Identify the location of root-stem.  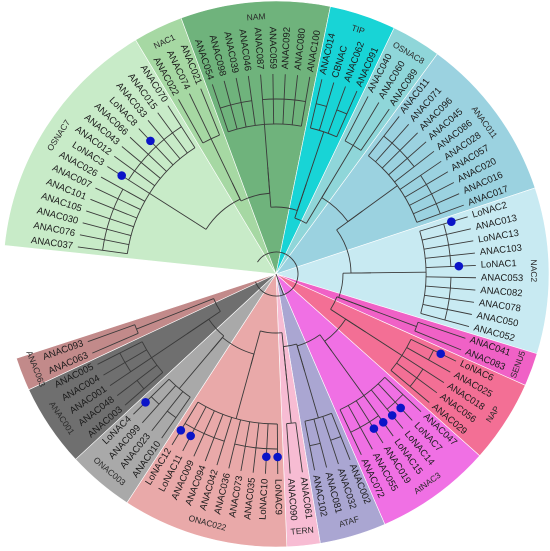
(279, 284).